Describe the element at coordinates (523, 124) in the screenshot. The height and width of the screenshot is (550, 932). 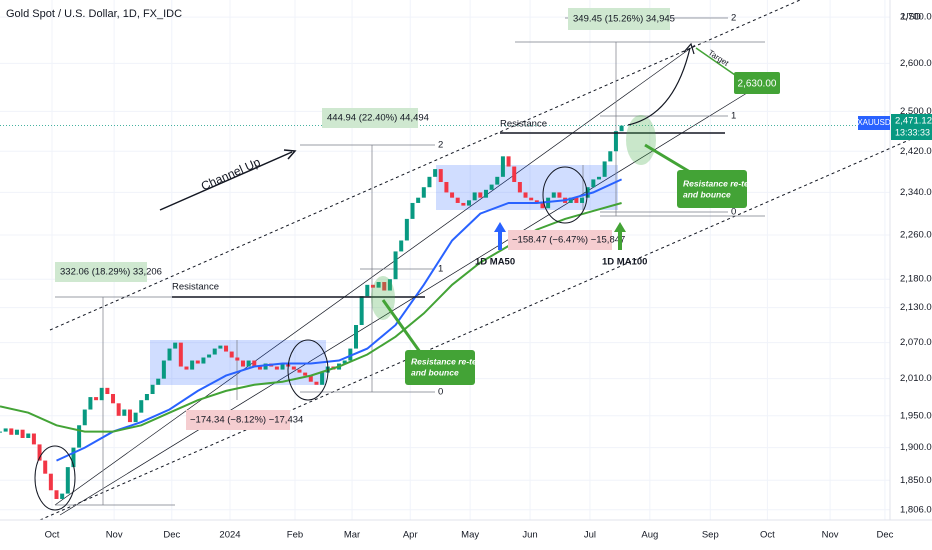
I see `resistance-label: Resistance` at that location.